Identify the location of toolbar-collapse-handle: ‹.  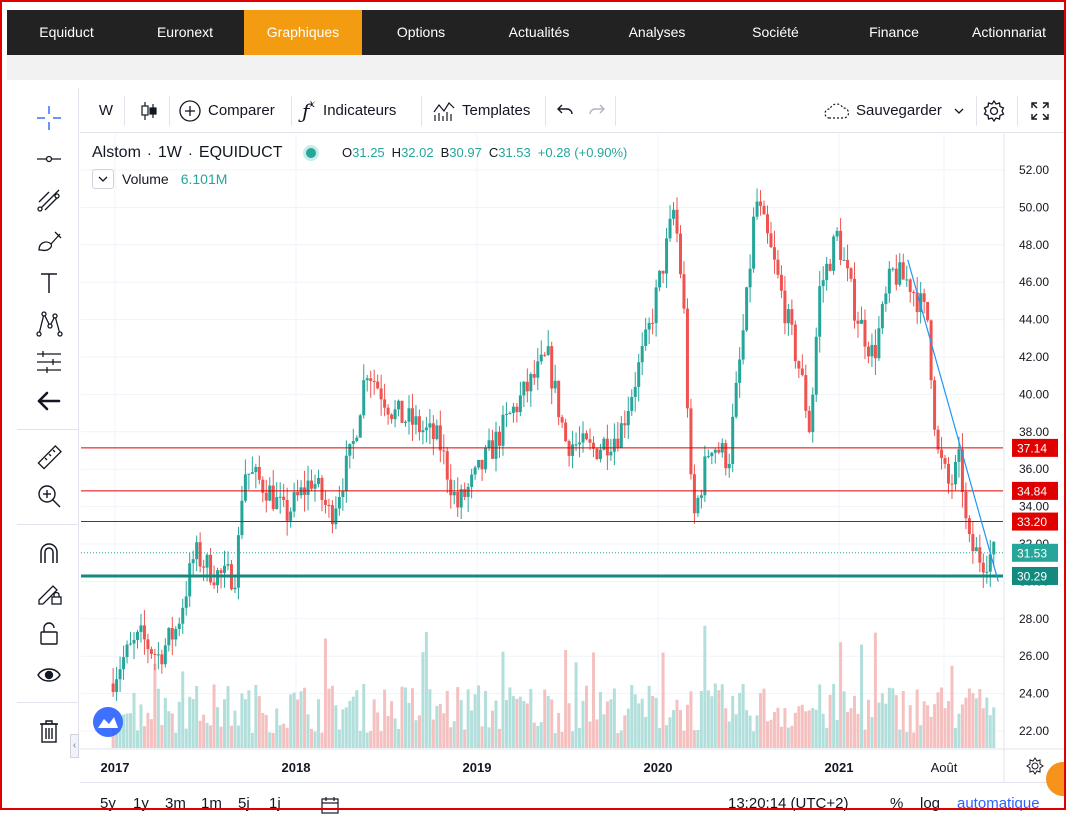
(74, 746).